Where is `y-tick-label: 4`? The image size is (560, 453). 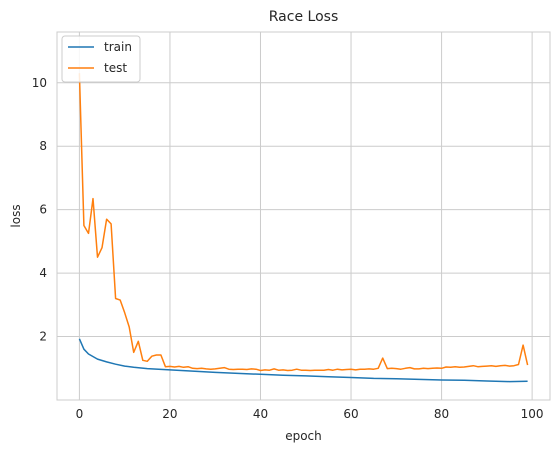 y-tick-label: 4 is located at coordinates (43, 273).